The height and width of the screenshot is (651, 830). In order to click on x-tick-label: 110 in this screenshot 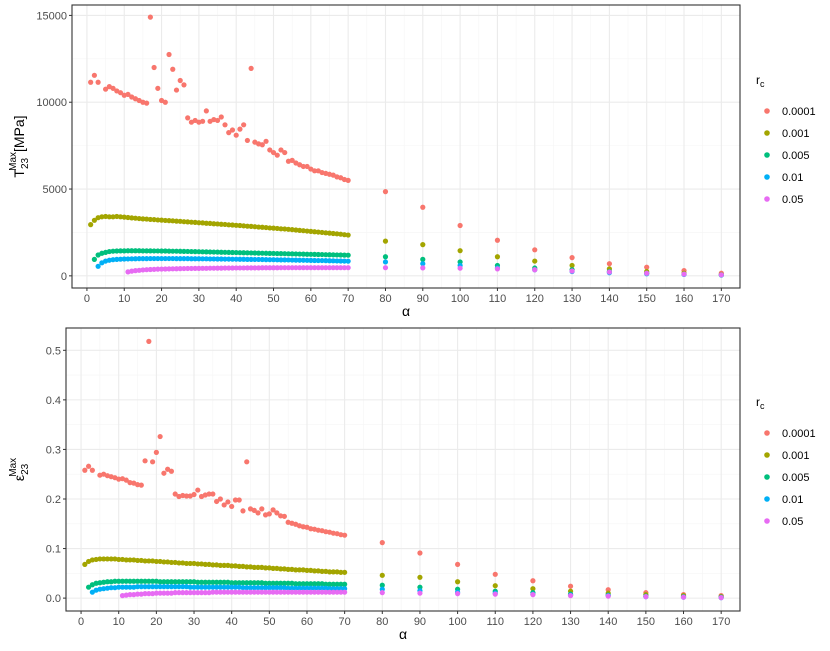, I will do `click(495, 622)`.